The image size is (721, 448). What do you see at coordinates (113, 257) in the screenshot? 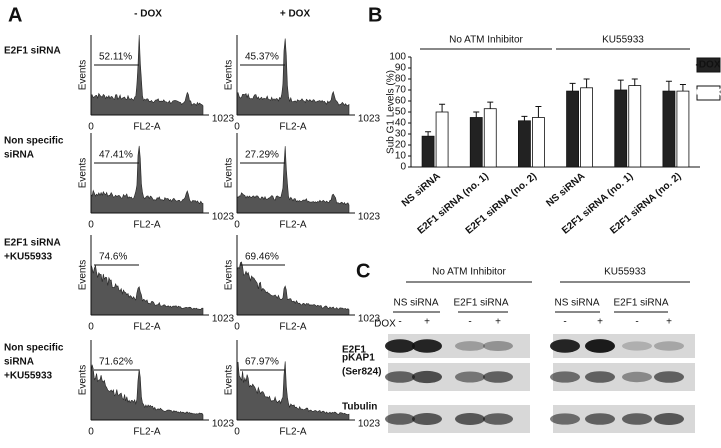
I see `gate-percent: 74.6%` at bounding box center [113, 257].